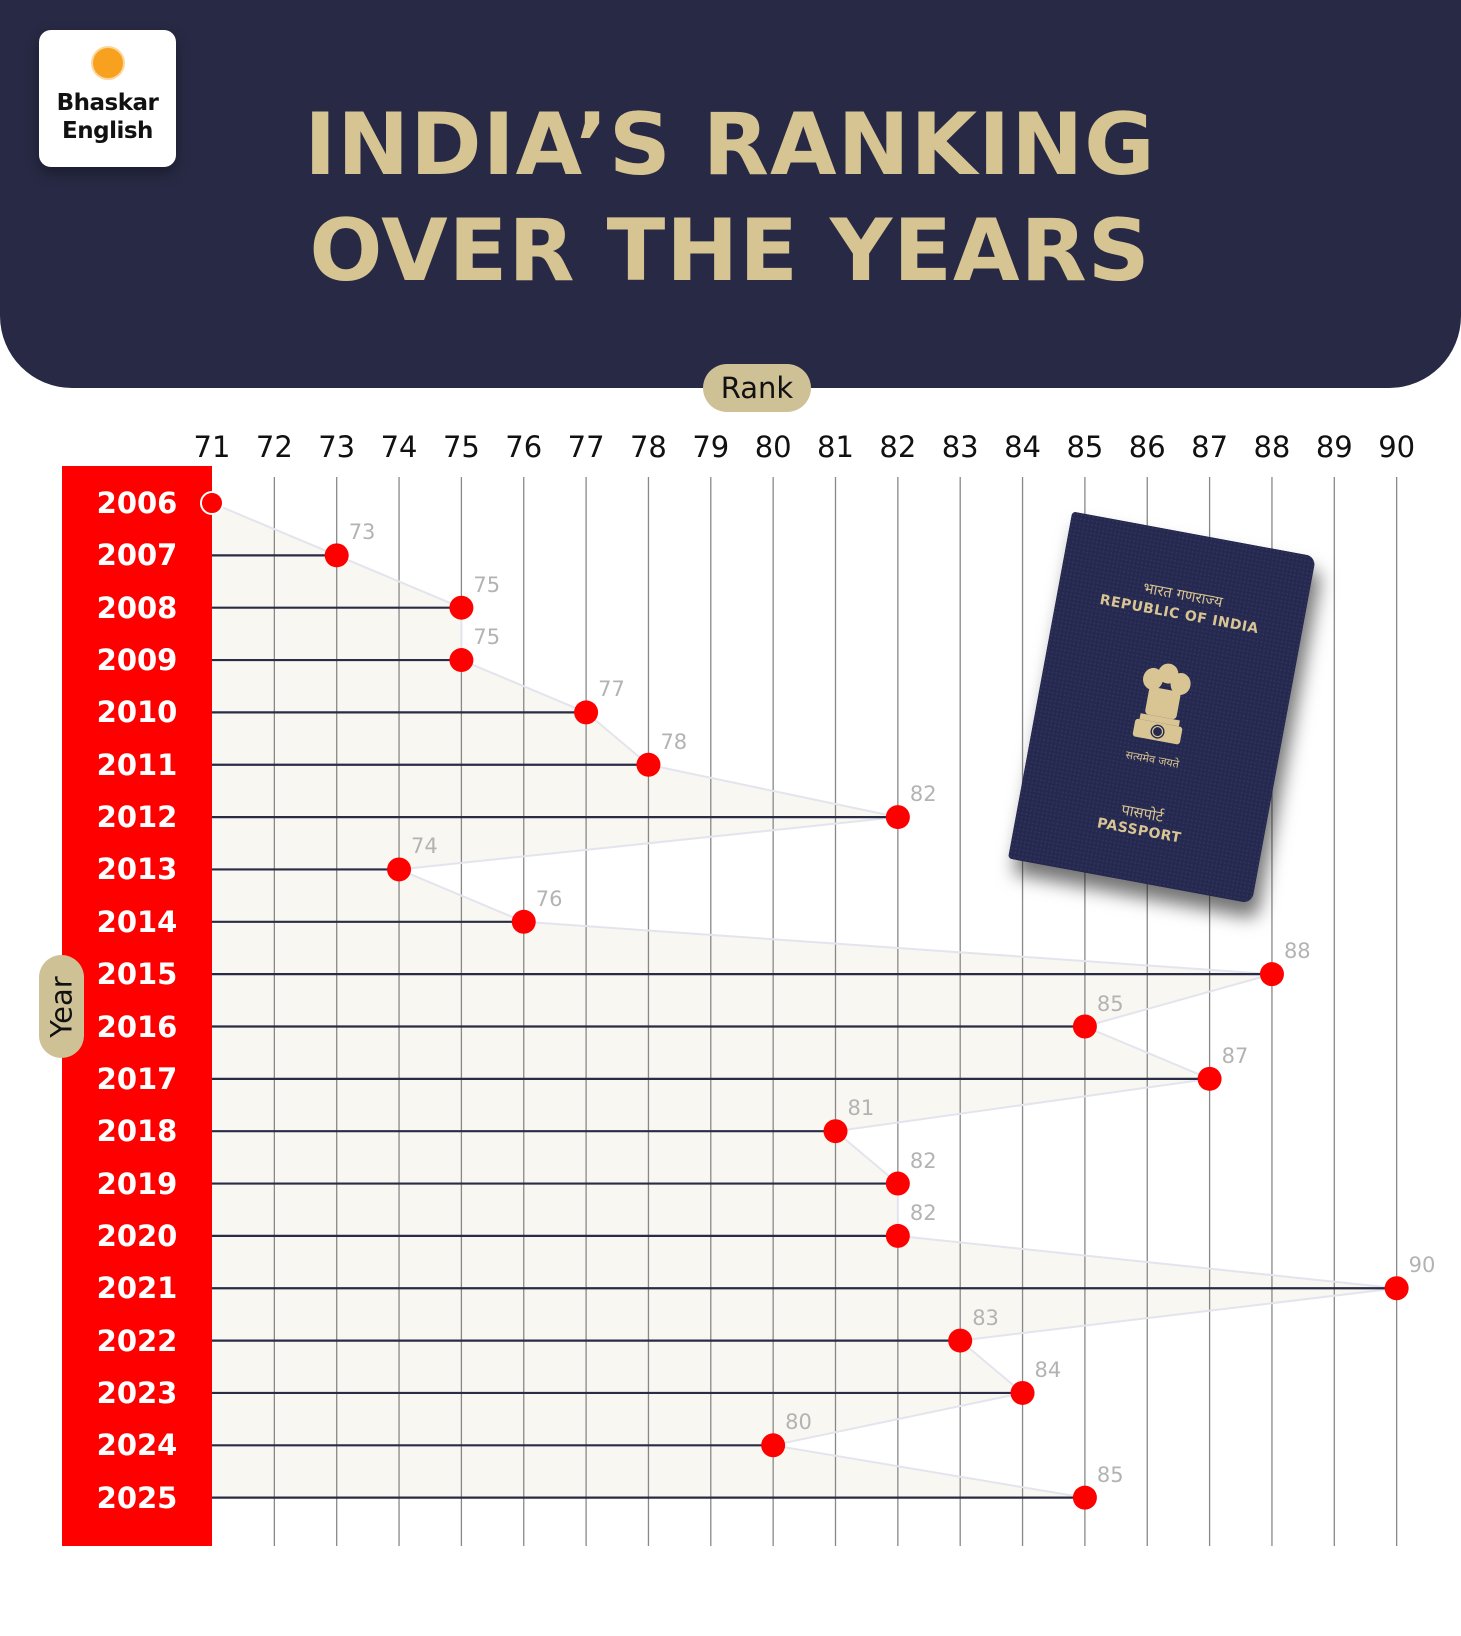 The height and width of the screenshot is (1636, 1461). Describe the element at coordinates (1235, 1055) in the screenshot. I see `value-label: 87` at that location.